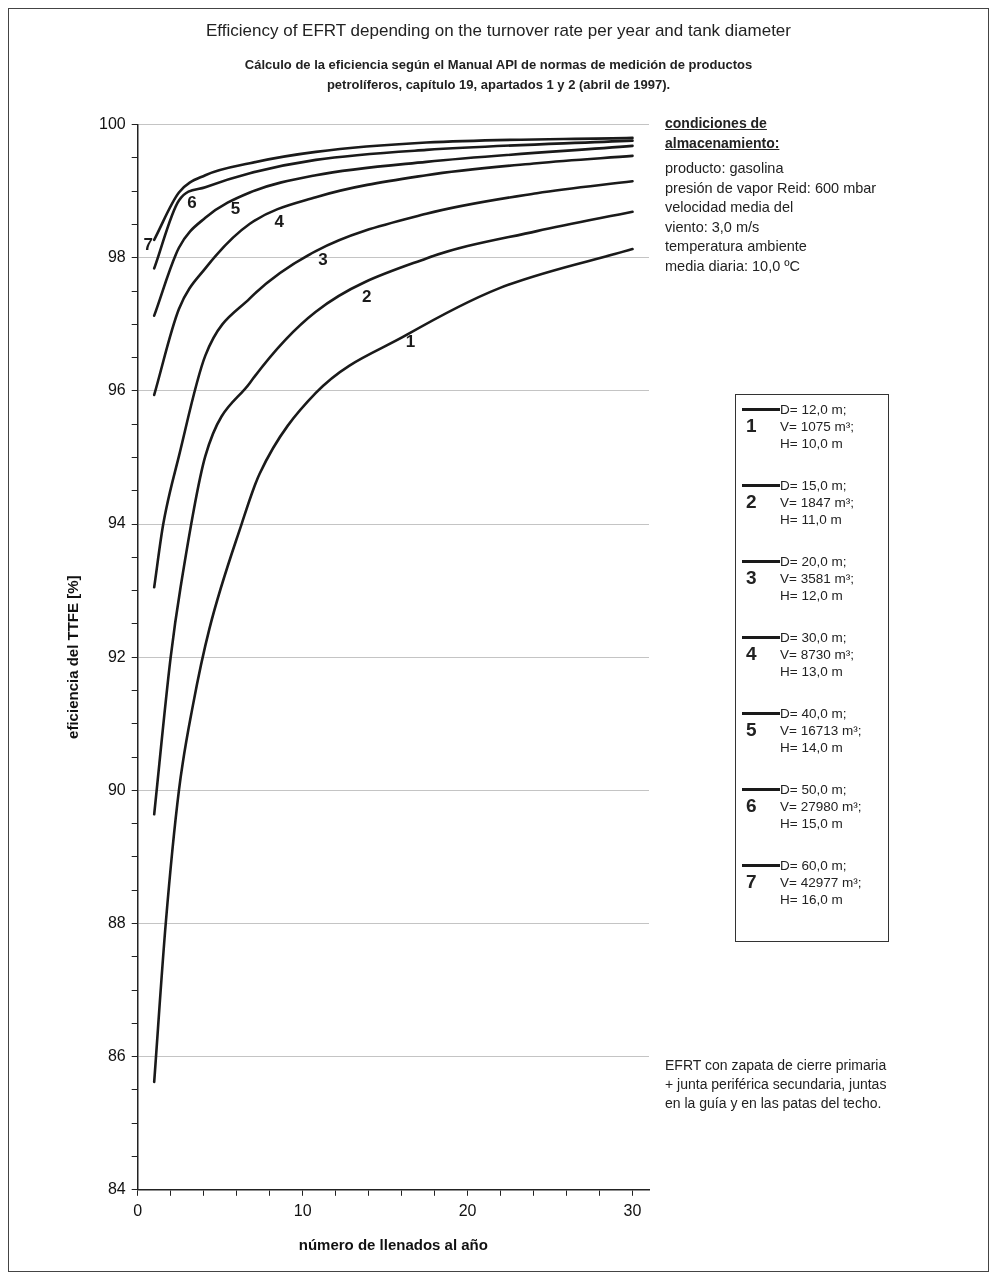 Image resolution: width=999 pixels, height=1282 pixels. What do you see at coordinates (279, 222) in the screenshot?
I see `text: 4` at bounding box center [279, 222].